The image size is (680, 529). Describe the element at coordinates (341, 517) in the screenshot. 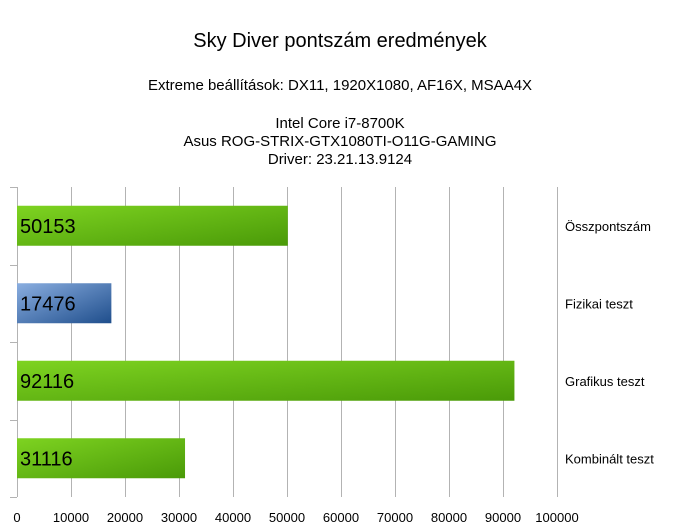

I see `x-tick-label: 60000` at that location.